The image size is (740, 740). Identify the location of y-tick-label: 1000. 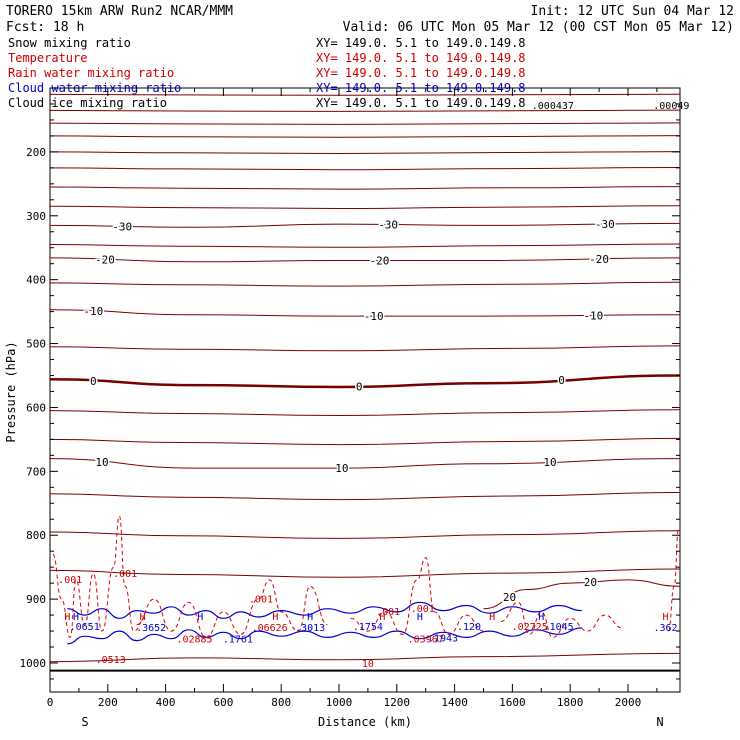
(33, 663).